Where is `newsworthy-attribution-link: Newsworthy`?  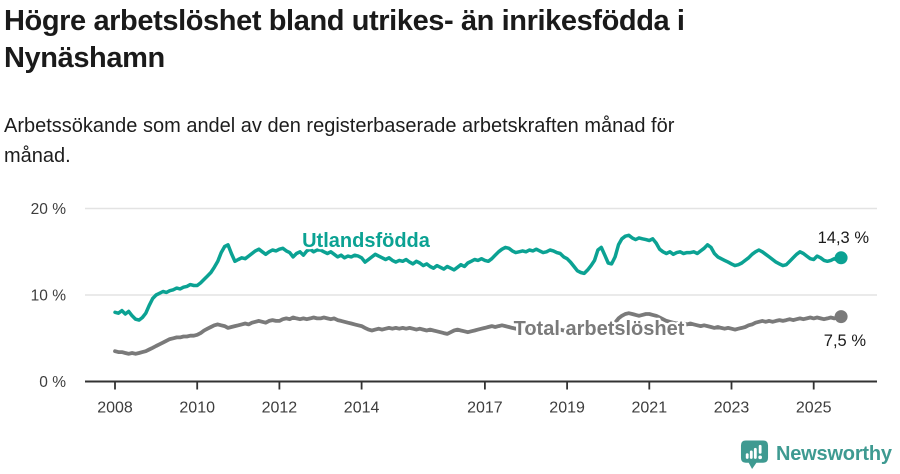
newsworthy-attribution-link: Newsworthy is located at coordinates (816, 454).